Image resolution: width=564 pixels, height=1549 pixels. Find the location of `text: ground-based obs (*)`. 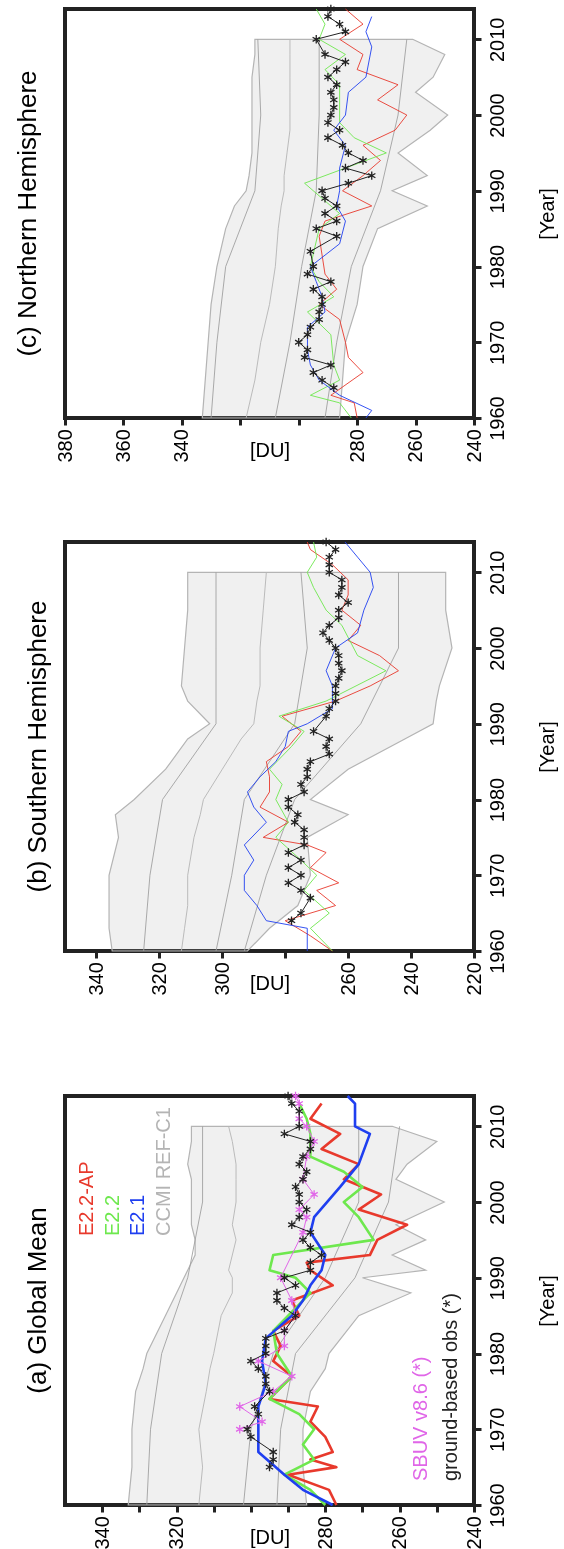

text: ground-based obs (*) is located at coordinates (450, 1387).